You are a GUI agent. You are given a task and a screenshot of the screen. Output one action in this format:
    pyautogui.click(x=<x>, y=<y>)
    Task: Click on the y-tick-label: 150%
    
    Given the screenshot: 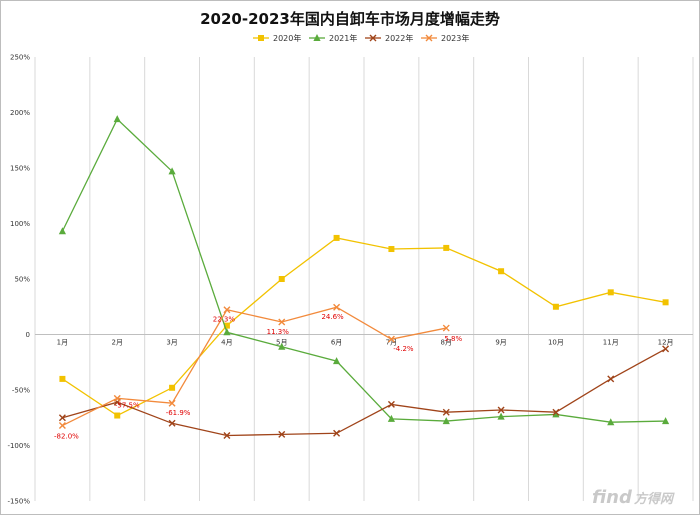 What is the action you would take?
    pyautogui.click(x=20, y=169)
    